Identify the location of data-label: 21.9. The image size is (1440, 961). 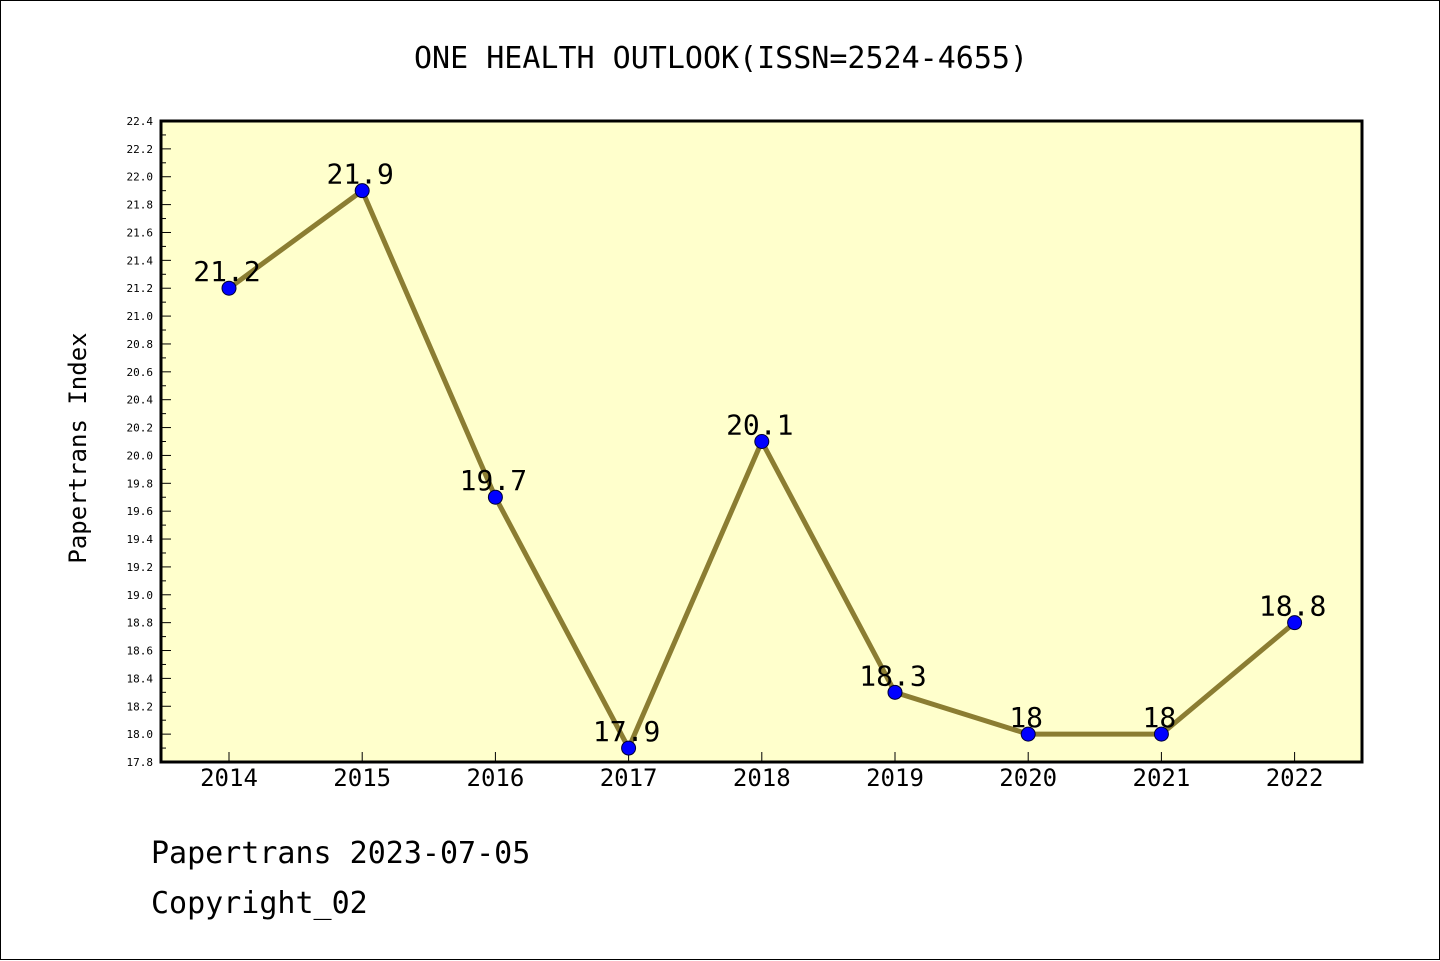
(359, 174).